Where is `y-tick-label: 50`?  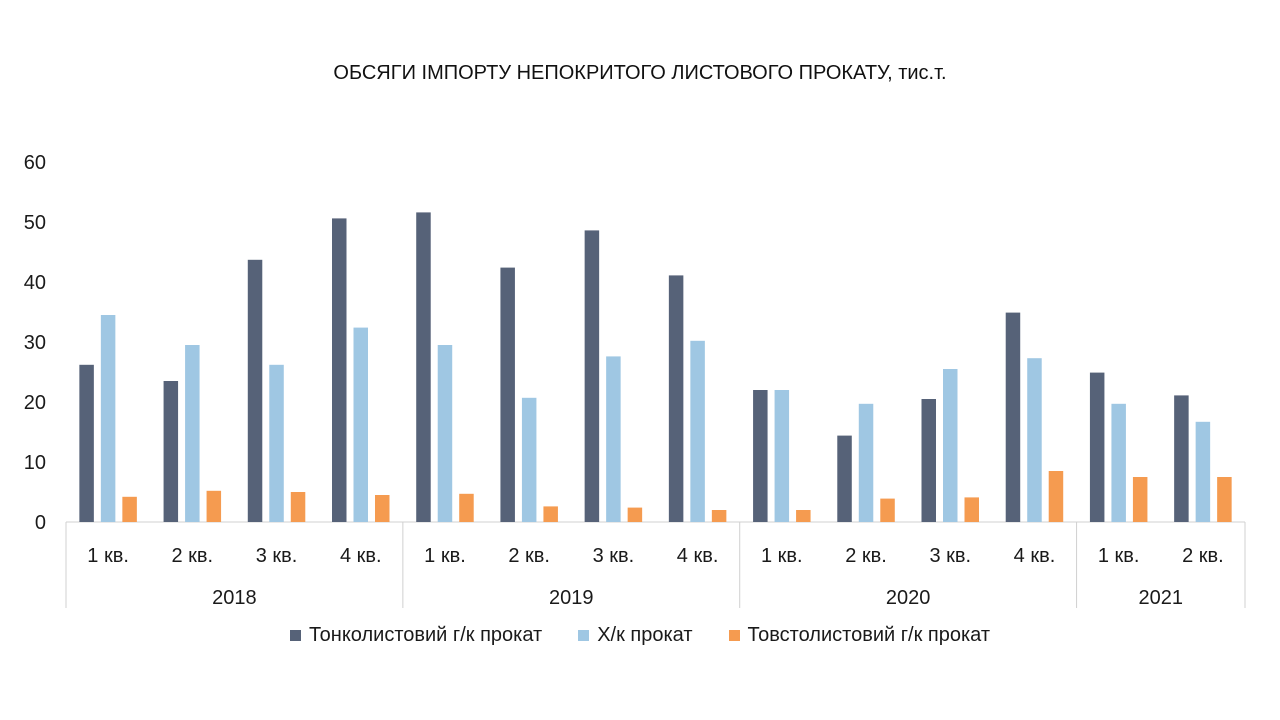
y-tick-label: 50 is located at coordinates (35, 223).